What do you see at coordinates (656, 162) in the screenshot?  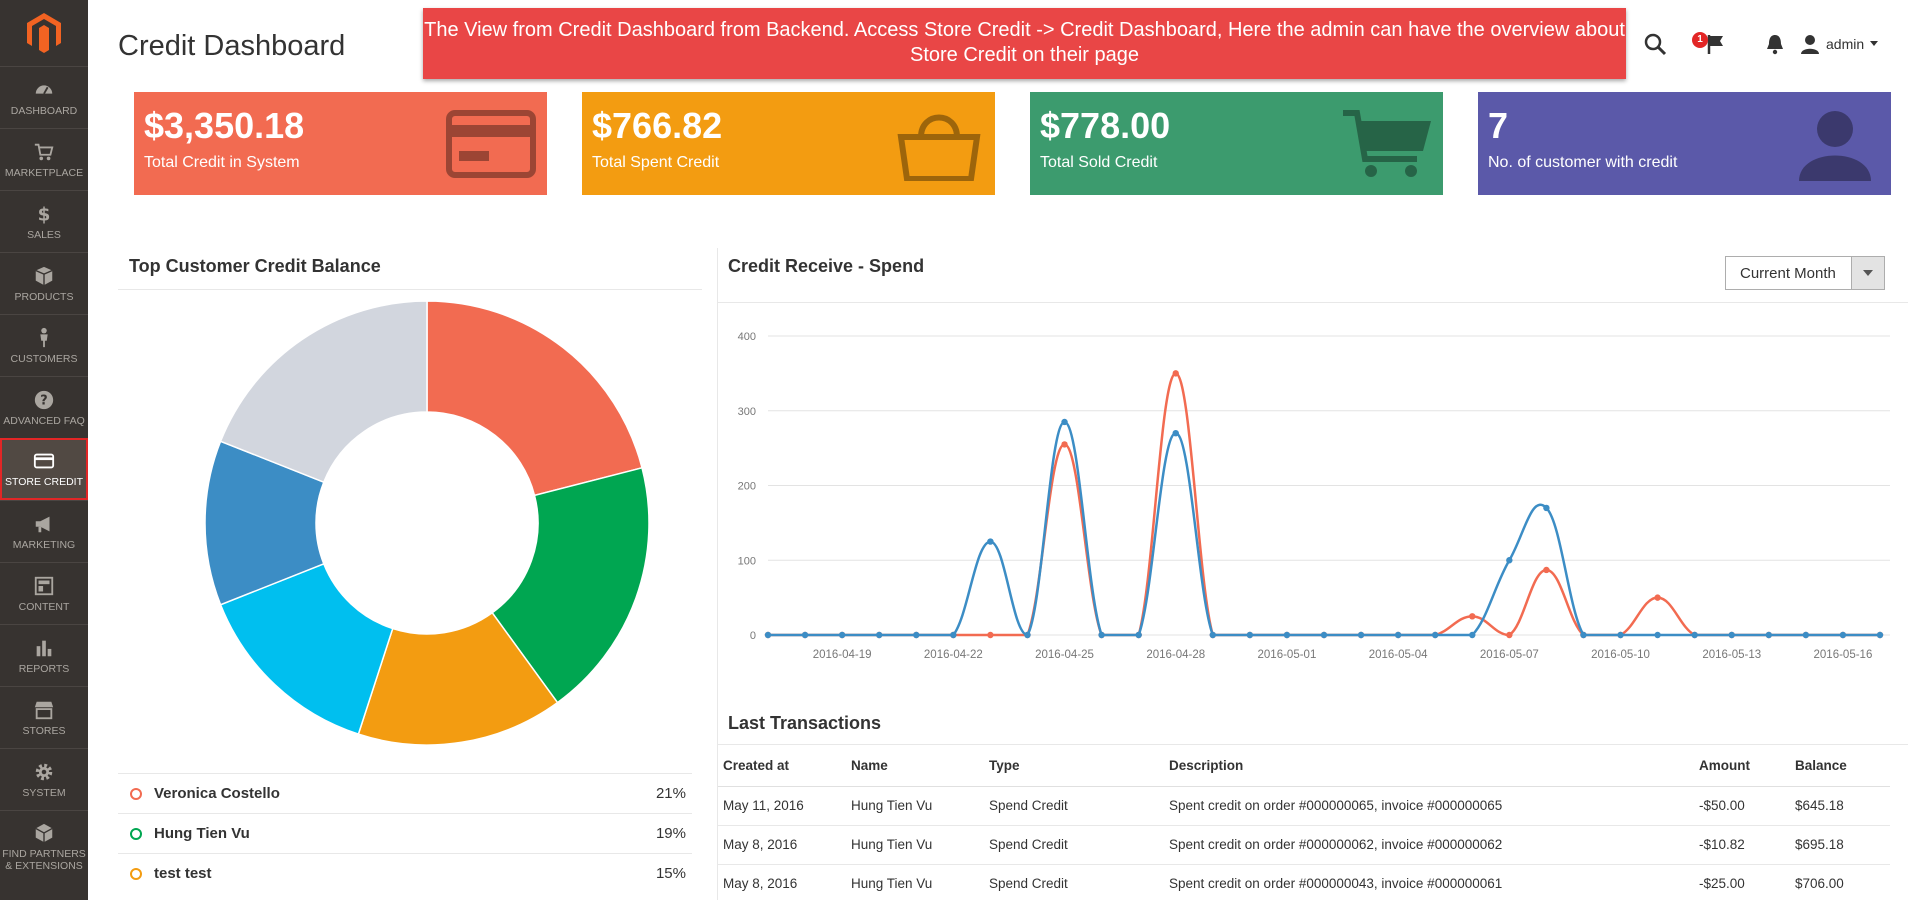 I see `stat-card-label: Total Spent Credit` at bounding box center [656, 162].